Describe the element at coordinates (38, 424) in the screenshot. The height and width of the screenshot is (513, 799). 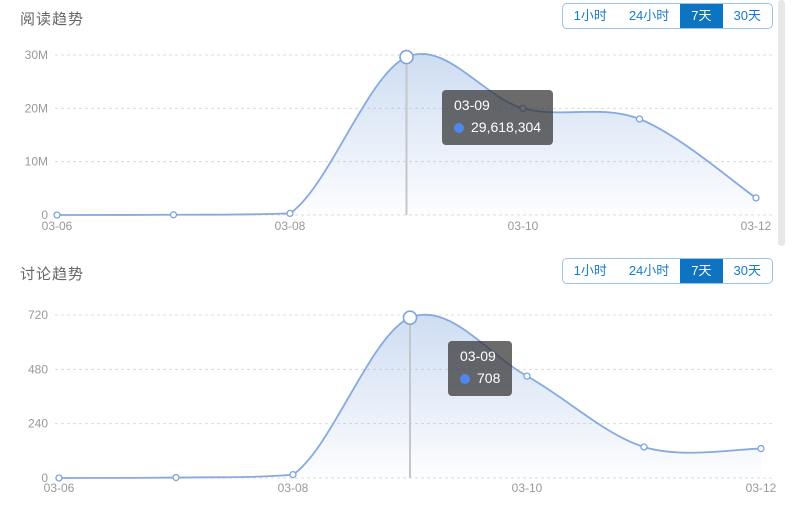
I see `y-axis-tick-label: 240` at that location.